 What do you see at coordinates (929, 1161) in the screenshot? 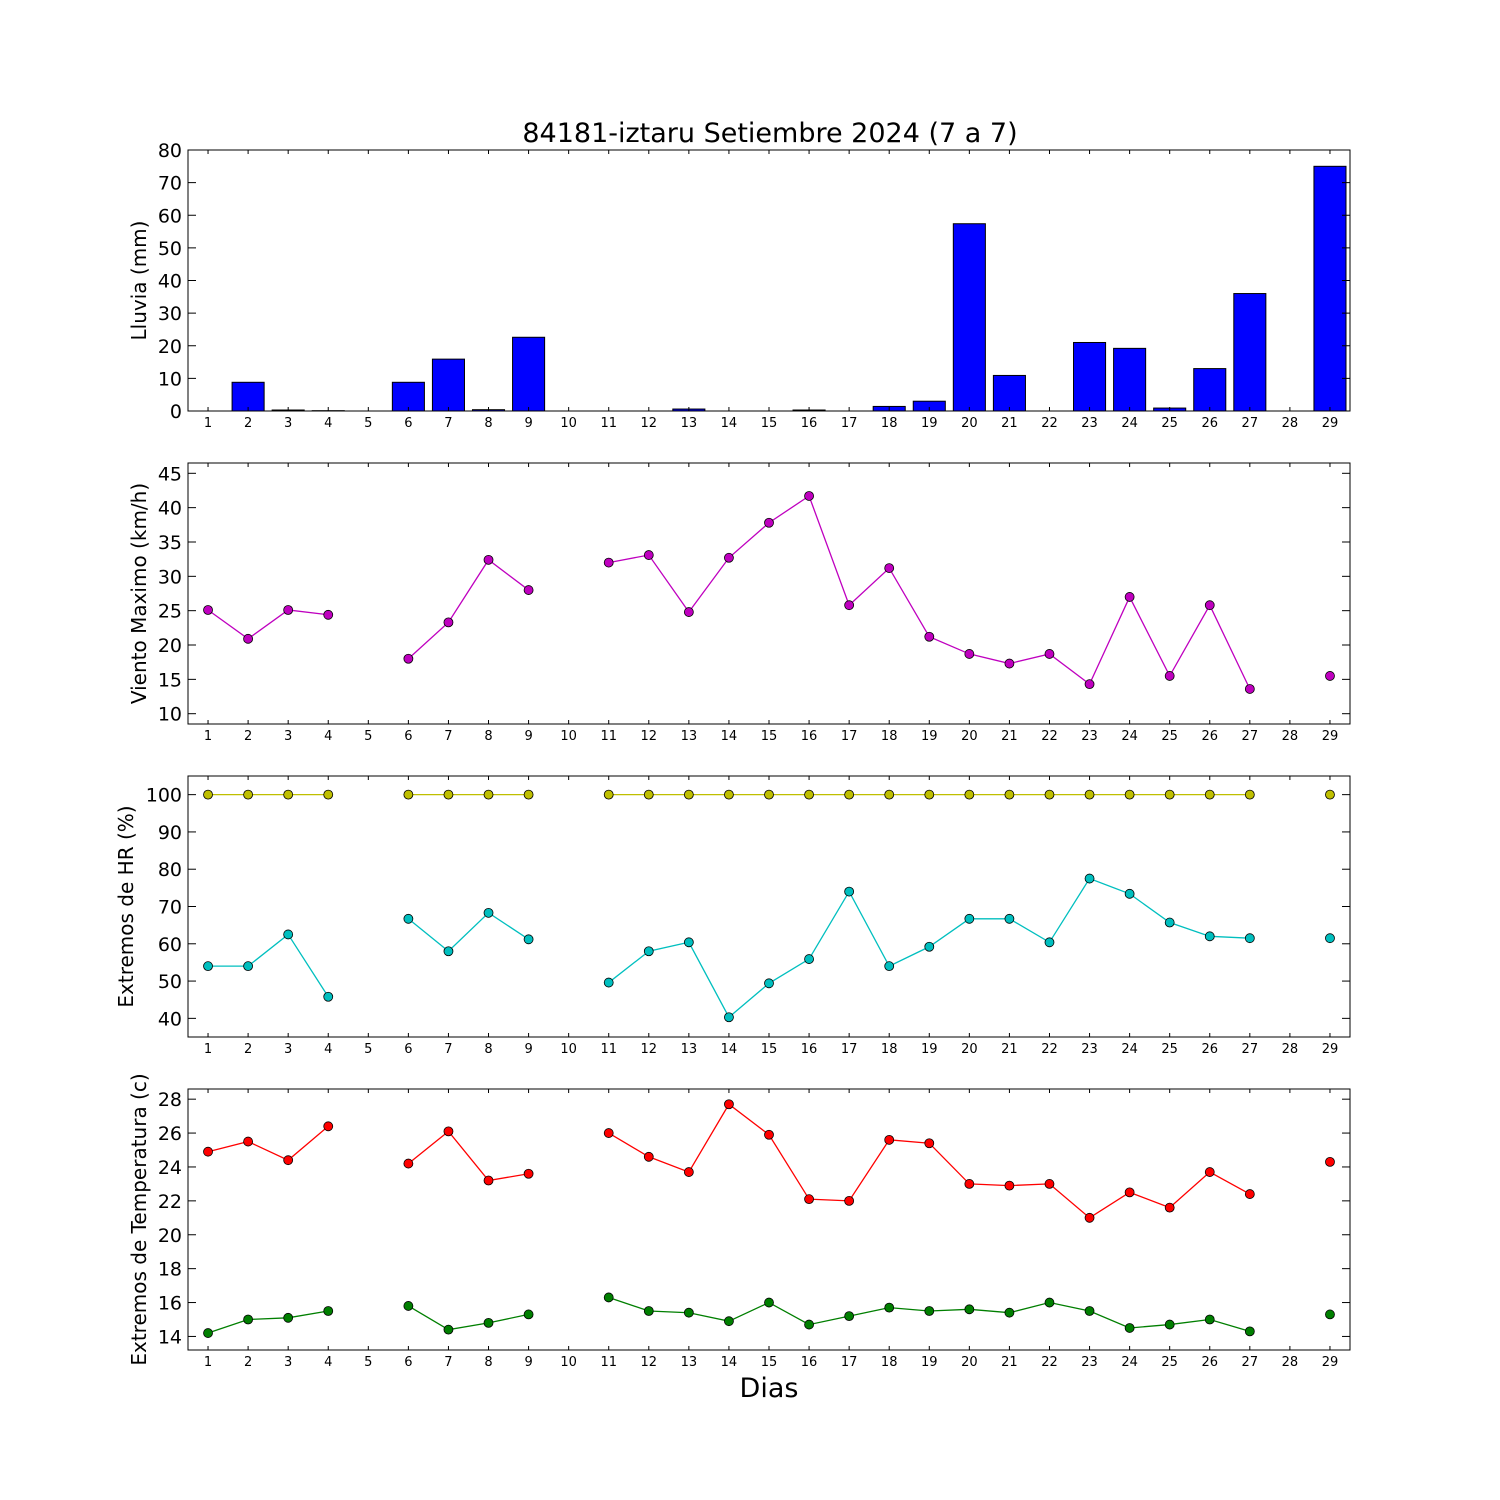
I see `temp-max-line` at bounding box center [929, 1161].